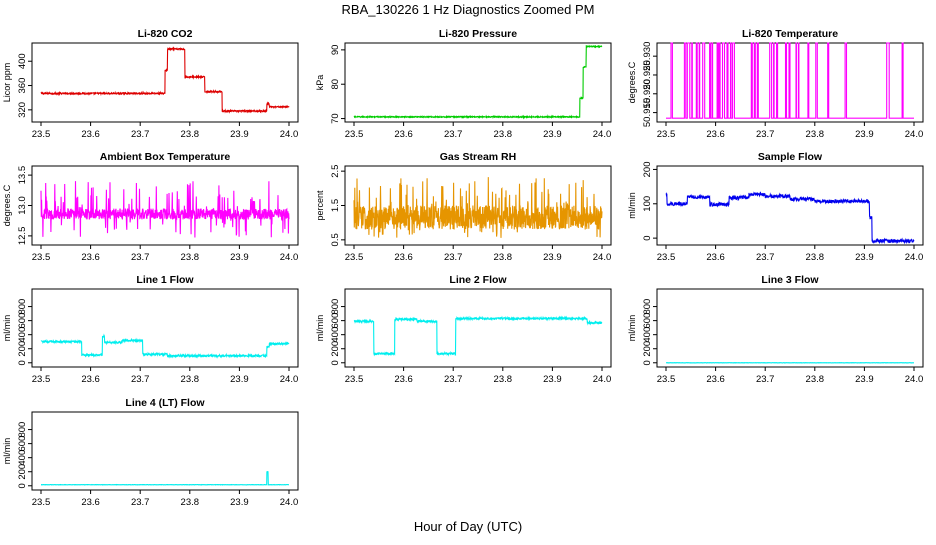 Image resolution: width=936 pixels, height=545 pixels. What do you see at coordinates (165, 403) in the screenshot?
I see `panel-title: Line 4 (LT) Flow` at bounding box center [165, 403].